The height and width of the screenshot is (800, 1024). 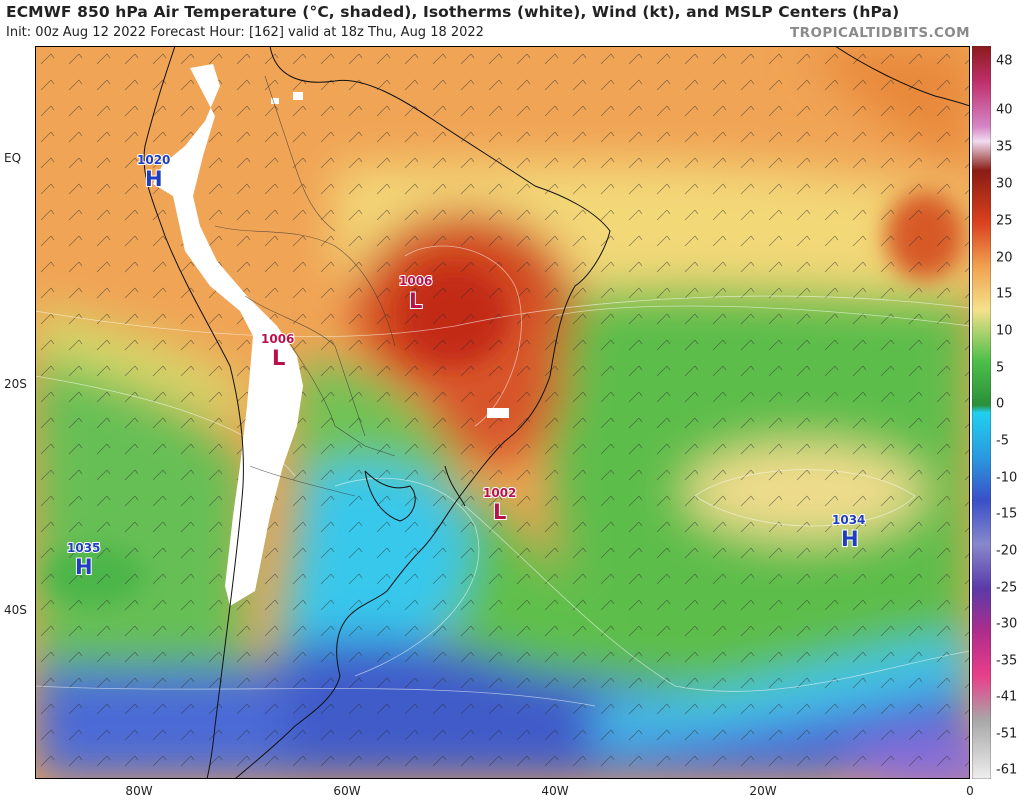 I want to click on colorbar-label: 30, so click(x=1004, y=184).